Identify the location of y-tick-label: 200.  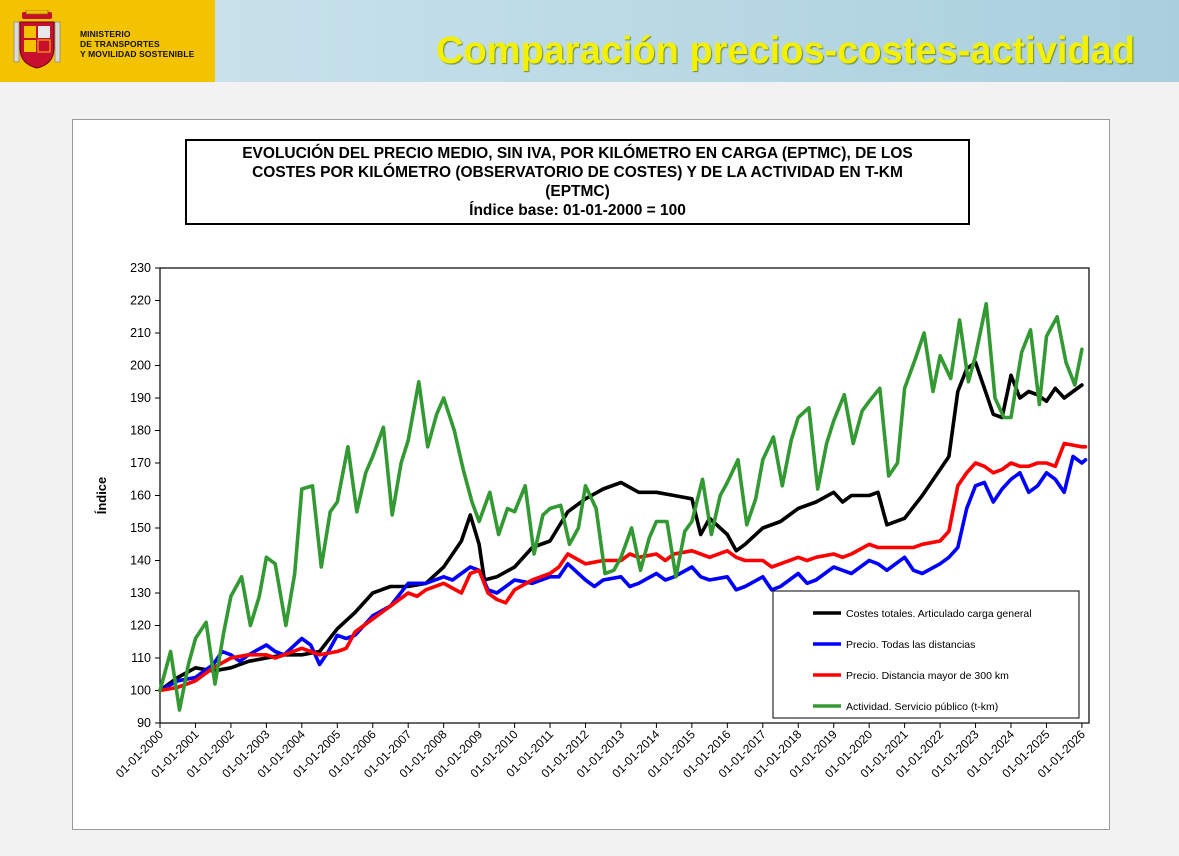
(140, 366).